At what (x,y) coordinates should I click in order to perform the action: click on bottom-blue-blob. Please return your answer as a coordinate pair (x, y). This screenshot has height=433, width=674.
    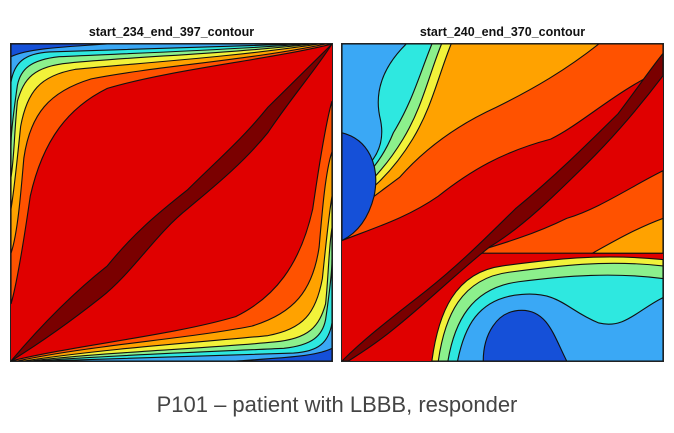
    Looking at the image, I should click on (525, 335).